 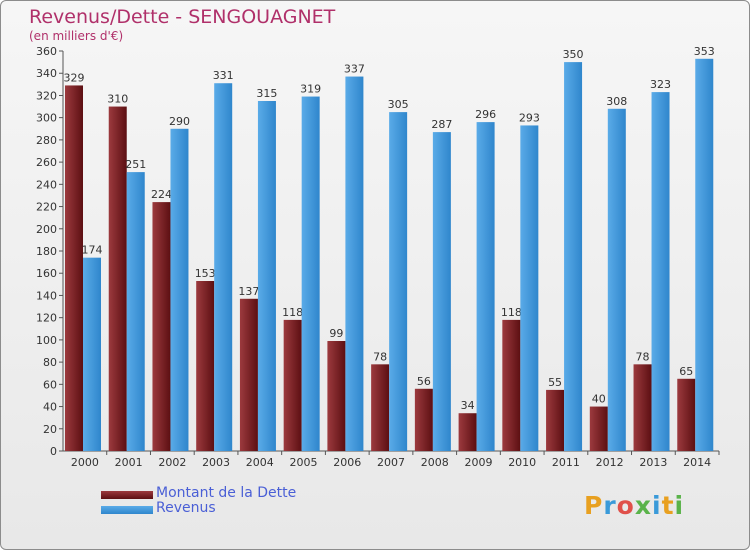 I want to click on debt-value-label: 40, so click(x=599, y=399).